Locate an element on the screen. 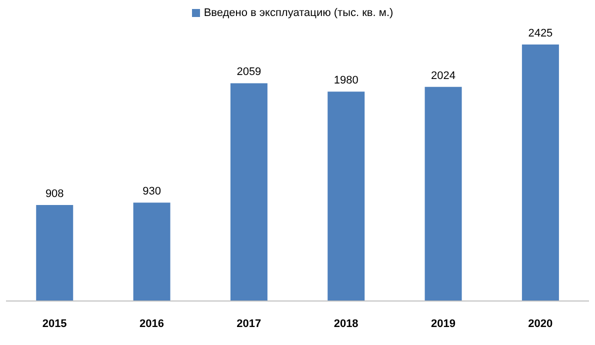  data-label: 2425 is located at coordinates (540, 34).